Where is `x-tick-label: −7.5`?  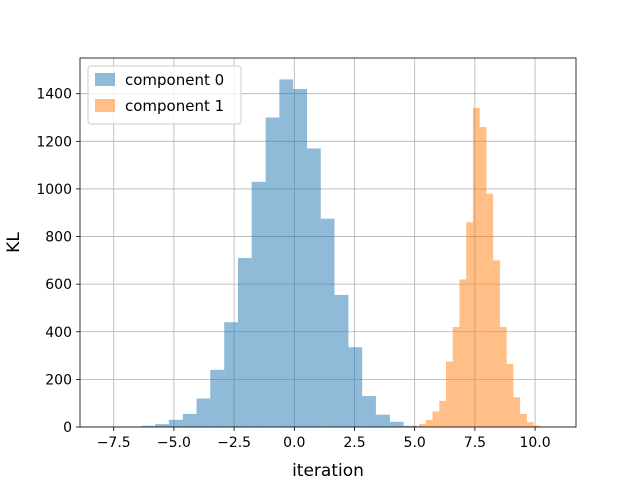
x-tick-label: −7.5 is located at coordinates (114, 443).